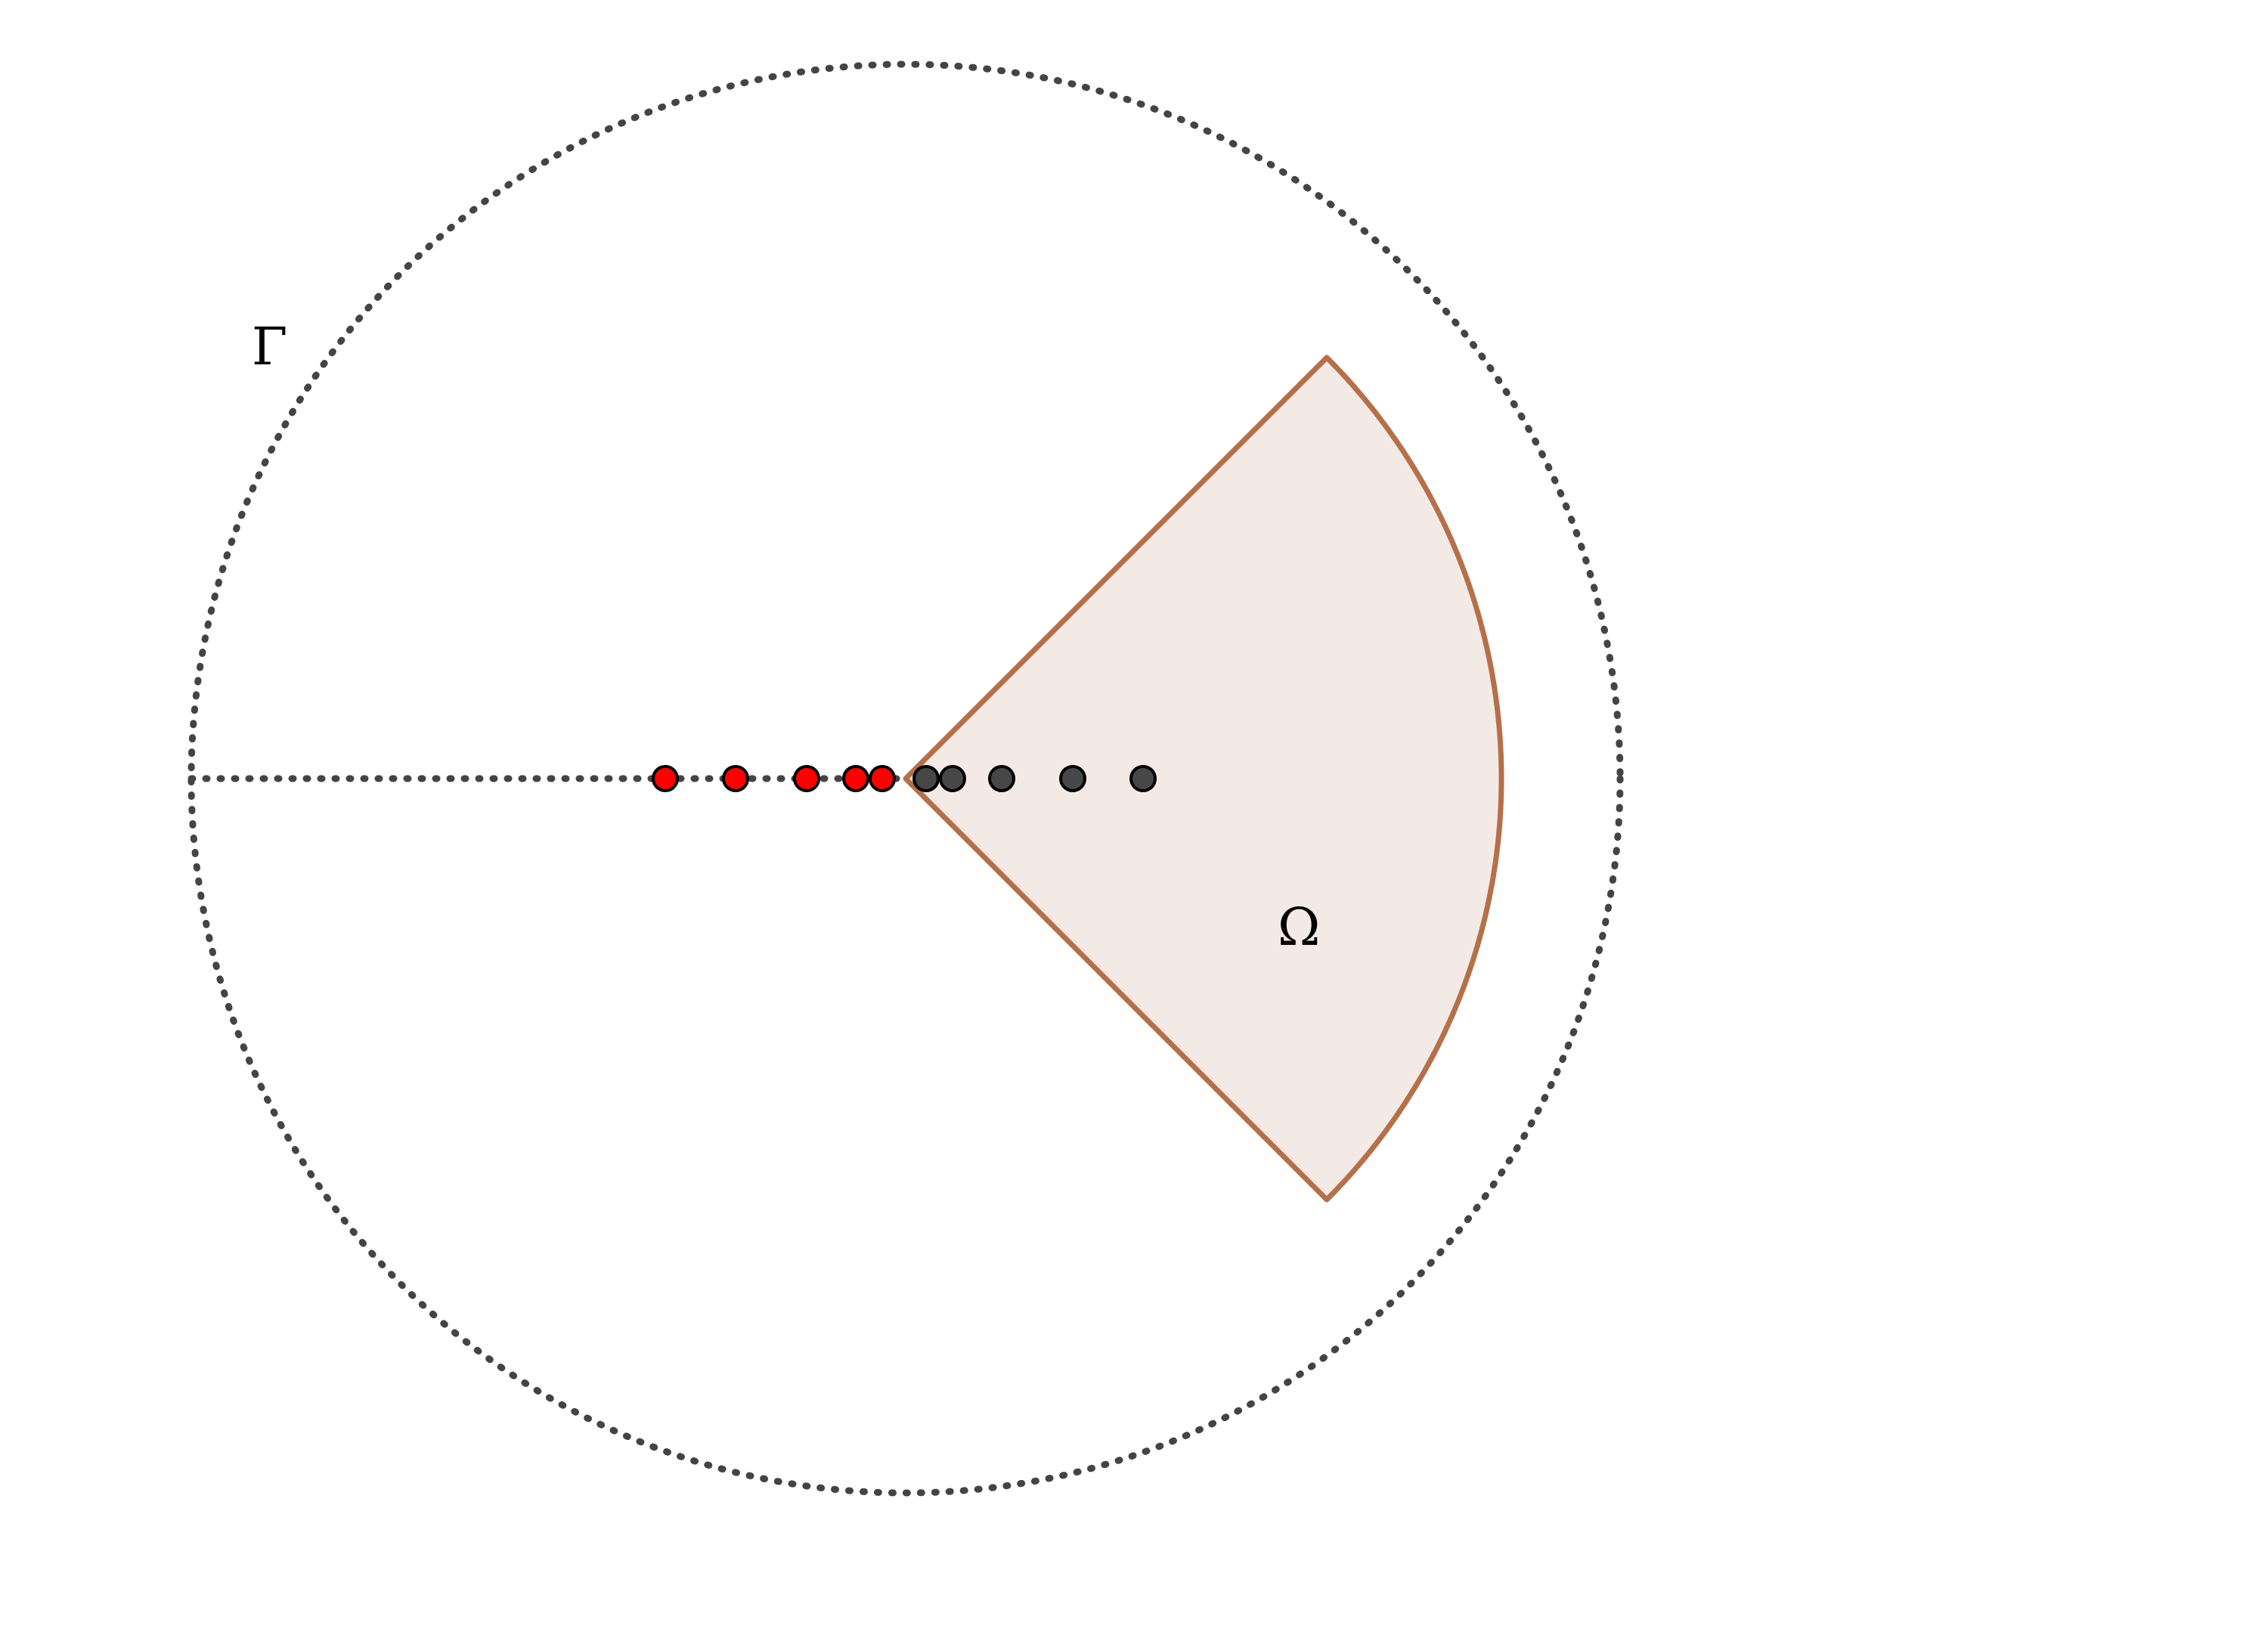  I want to click on left-points-group, so click(774, 778).